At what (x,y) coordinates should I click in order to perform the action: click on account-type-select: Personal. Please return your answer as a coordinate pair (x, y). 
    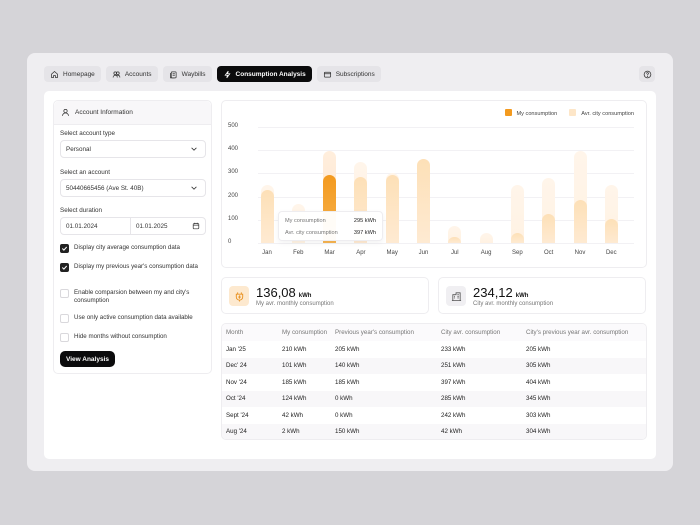
    Looking at the image, I should click on (133, 149).